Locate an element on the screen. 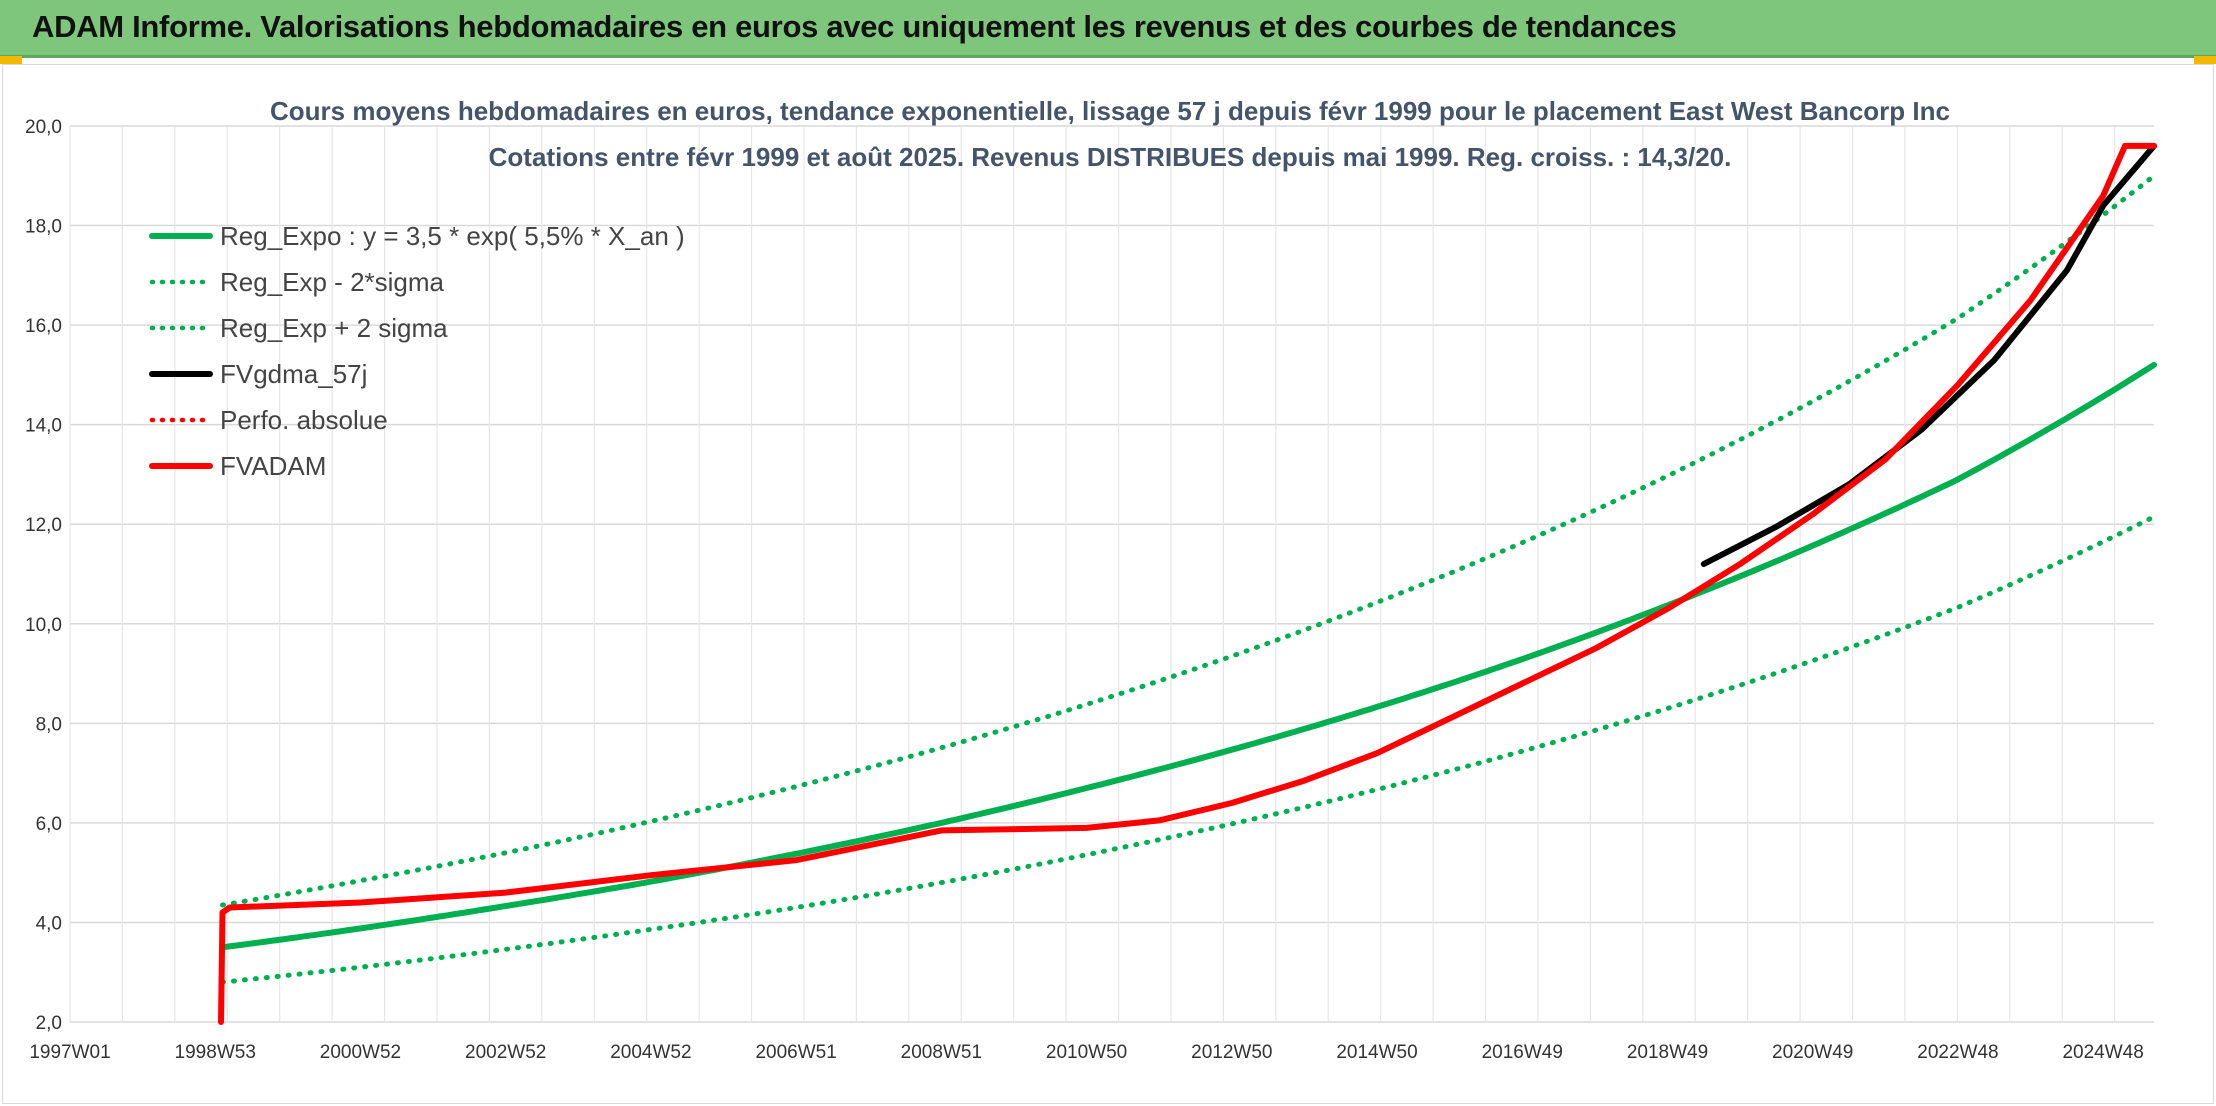  x-tick-label: 2008W51 is located at coordinates (941, 1052).